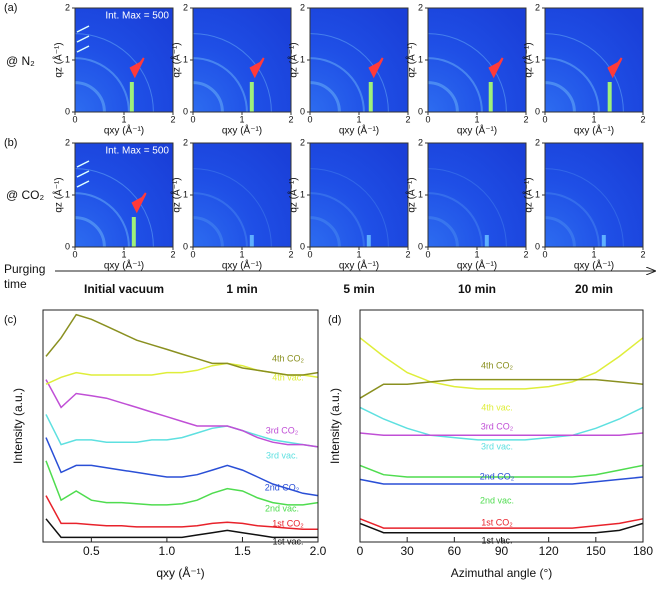 This screenshot has height=598, width=661. What do you see at coordinates (167, 551) in the screenshot?
I see `x-tick-label: 1.0` at bounding box center [167, 551].